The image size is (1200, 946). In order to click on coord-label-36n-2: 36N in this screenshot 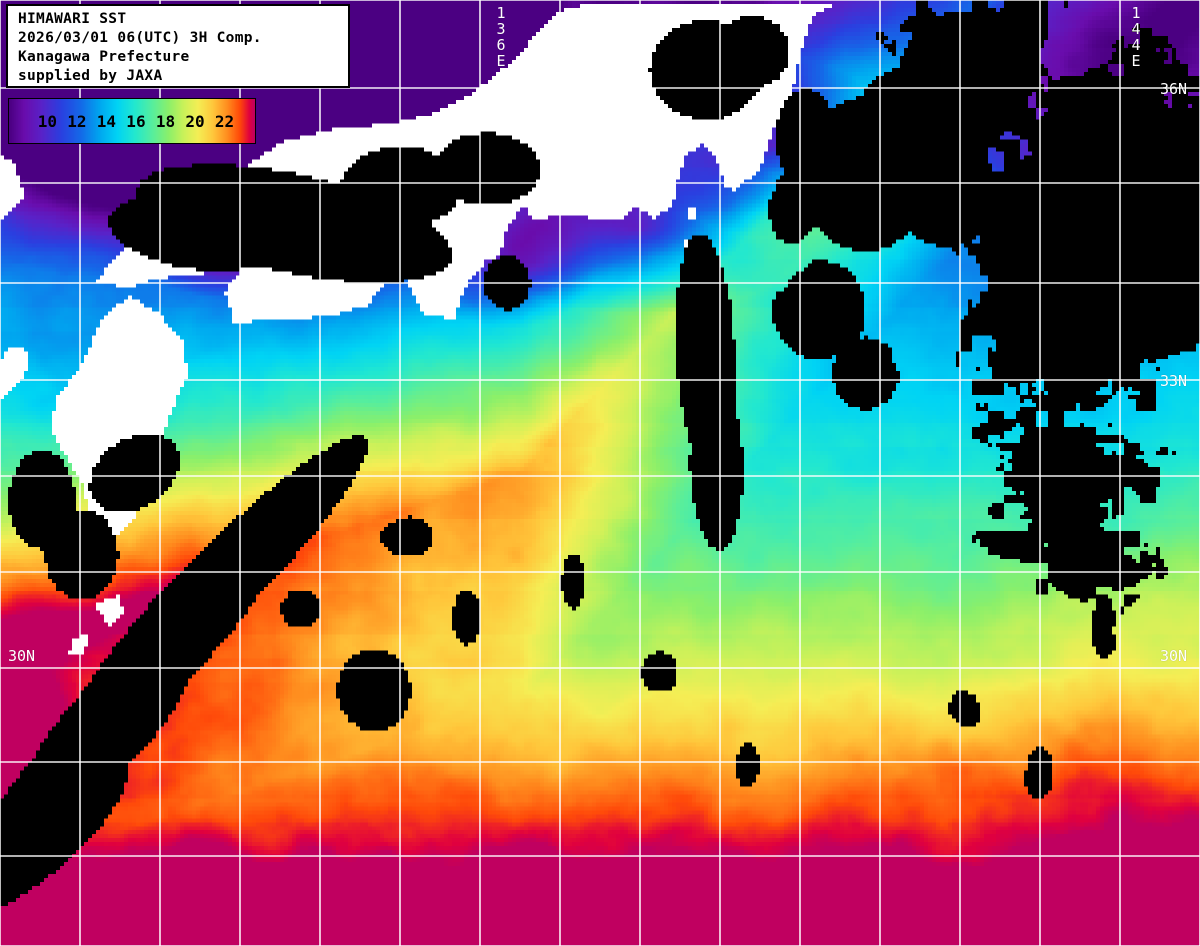, I will do `click(1174, 89)`.